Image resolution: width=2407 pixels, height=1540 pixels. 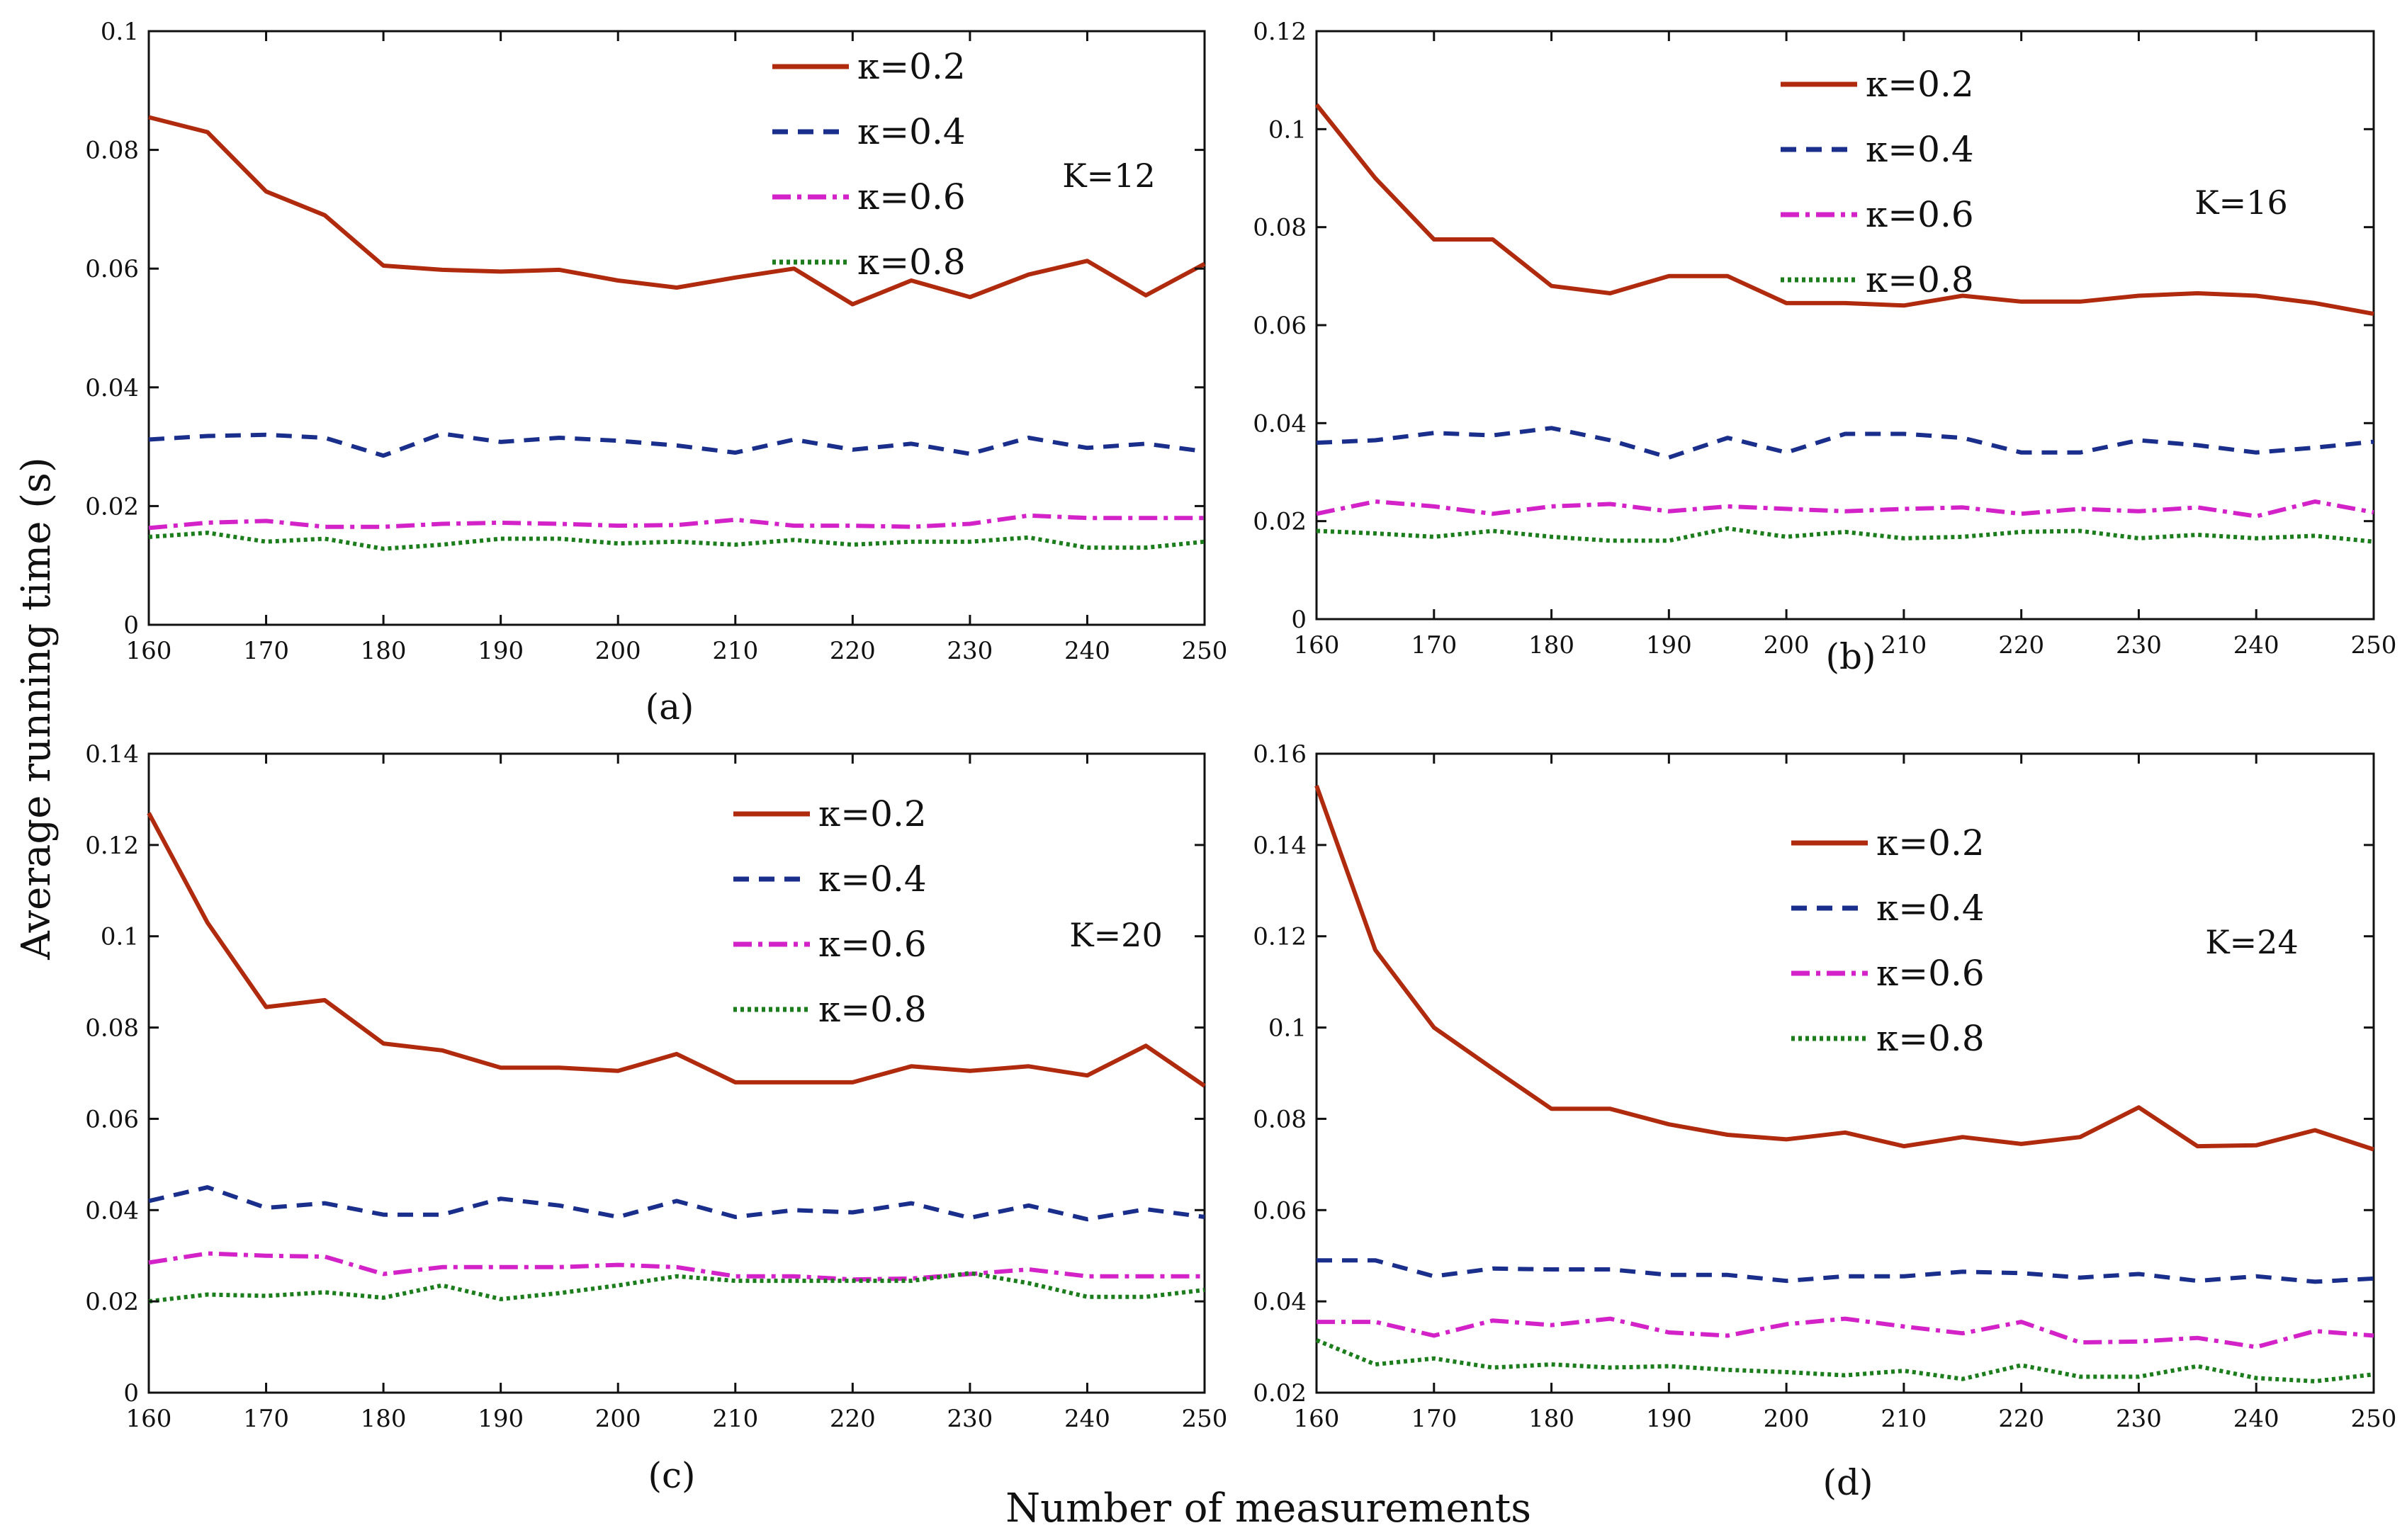 What do you see at coordinates (1848, 1482) in the screenshot?
I see `panel-label: (d)` at bounding box center [1848, 1482].